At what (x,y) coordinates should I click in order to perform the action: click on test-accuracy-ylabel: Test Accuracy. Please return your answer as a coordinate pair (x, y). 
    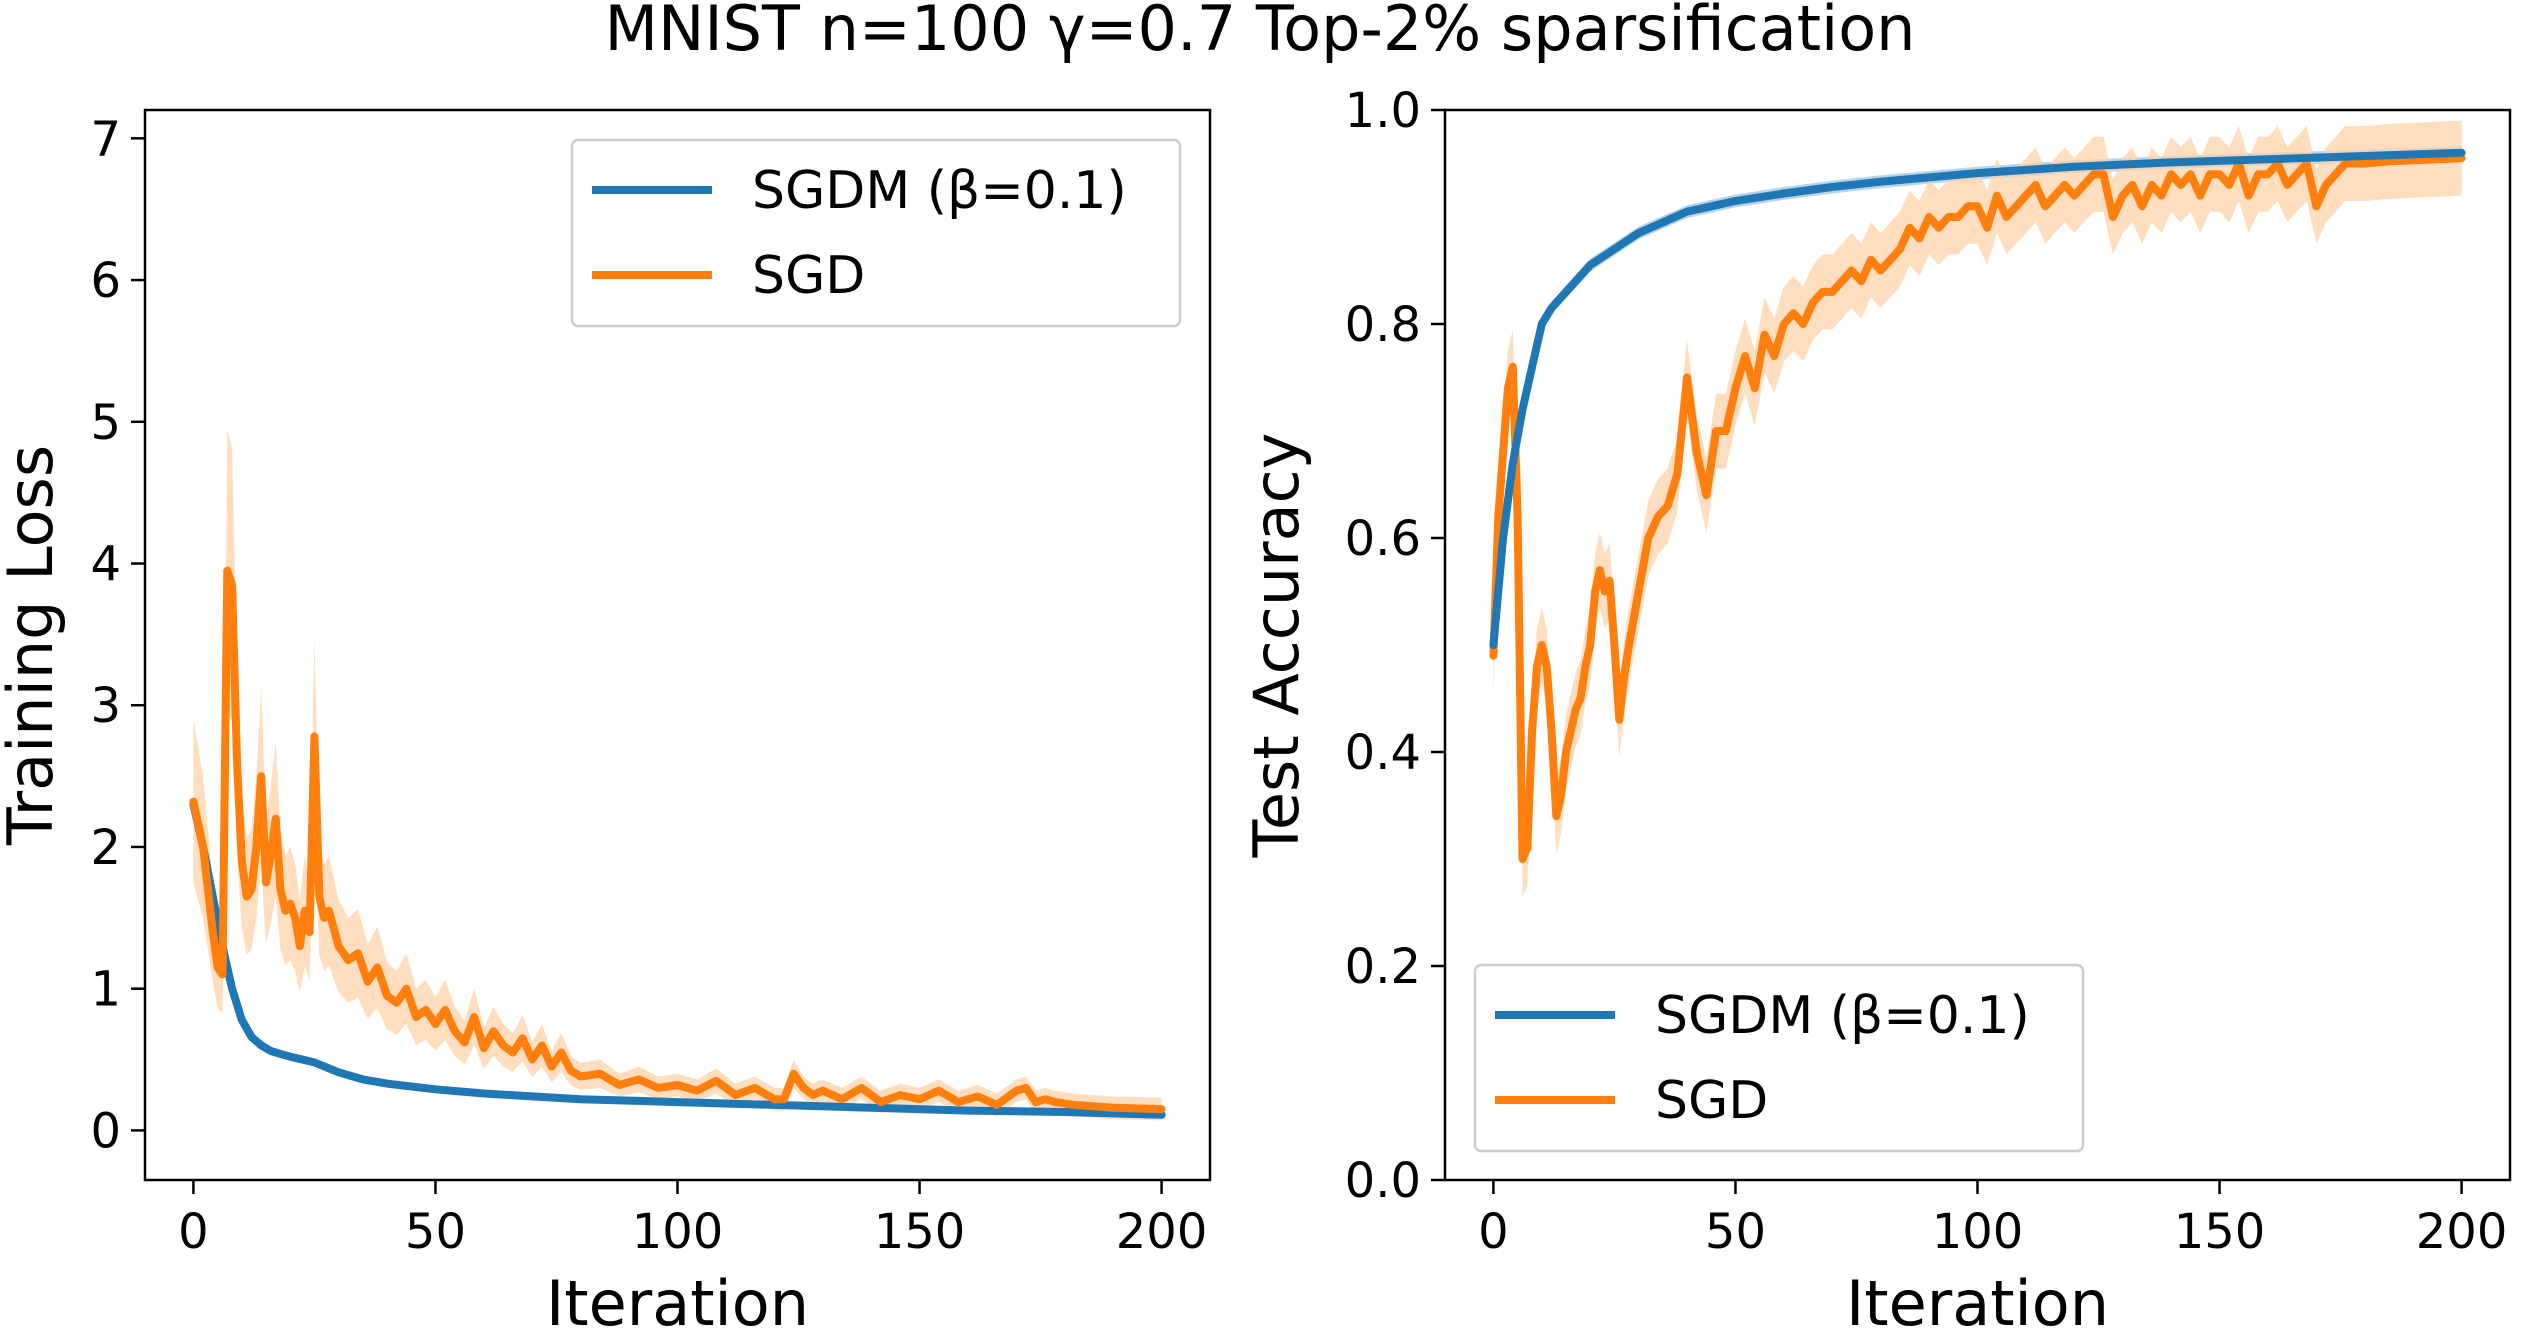
    Looking at the image, I should click on (1276, 646).